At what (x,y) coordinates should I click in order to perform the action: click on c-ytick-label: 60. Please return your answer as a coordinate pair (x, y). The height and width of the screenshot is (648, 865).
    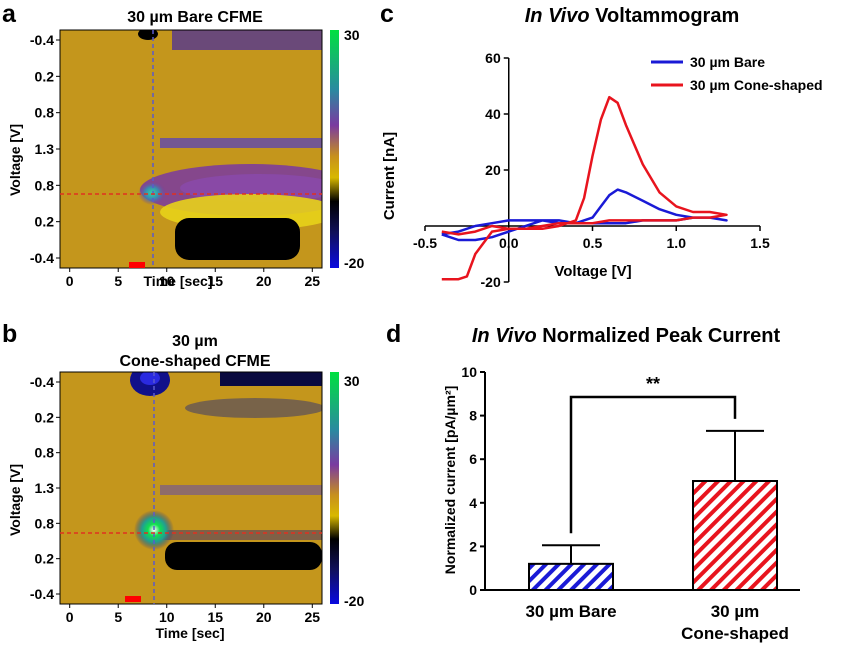
    Looking at the image, I should click on (493, 58).